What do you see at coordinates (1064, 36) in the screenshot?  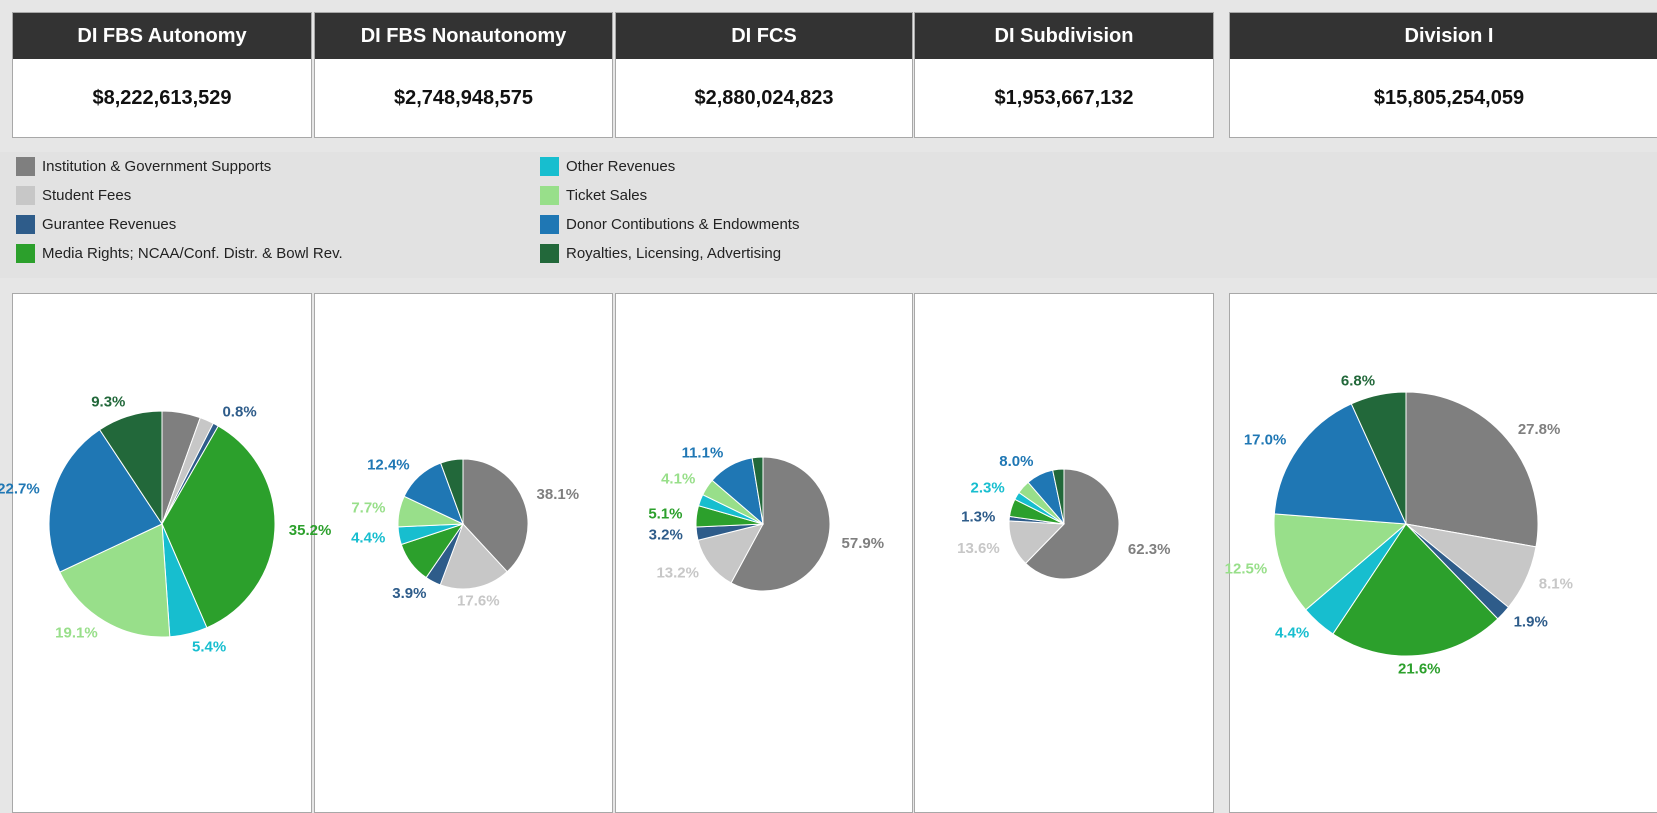 I see `card-title: DI Subdivision` at bounding box center [1064, 36].